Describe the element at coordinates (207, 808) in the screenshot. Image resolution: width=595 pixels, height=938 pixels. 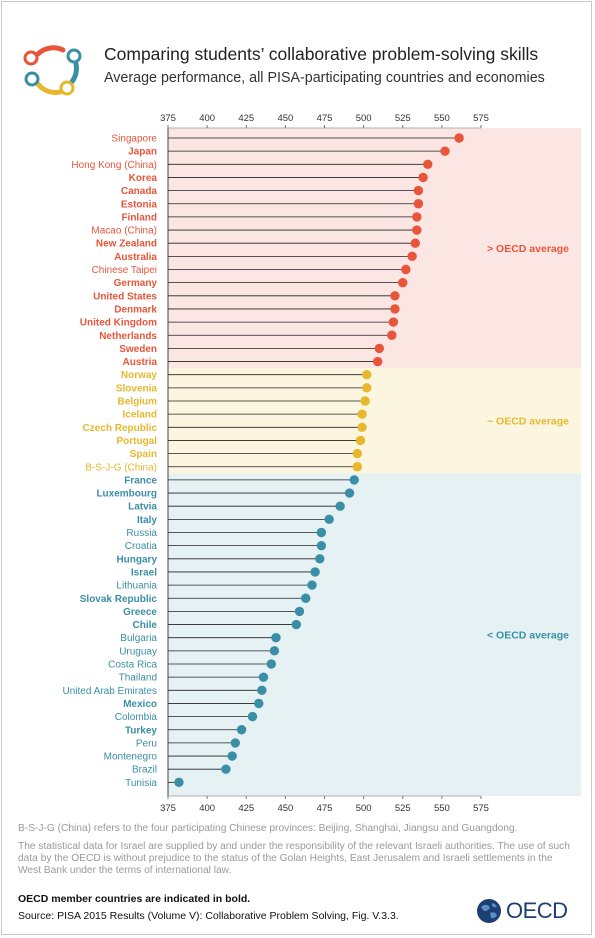
I see `x-tick-label-bottom: 400` at that location.